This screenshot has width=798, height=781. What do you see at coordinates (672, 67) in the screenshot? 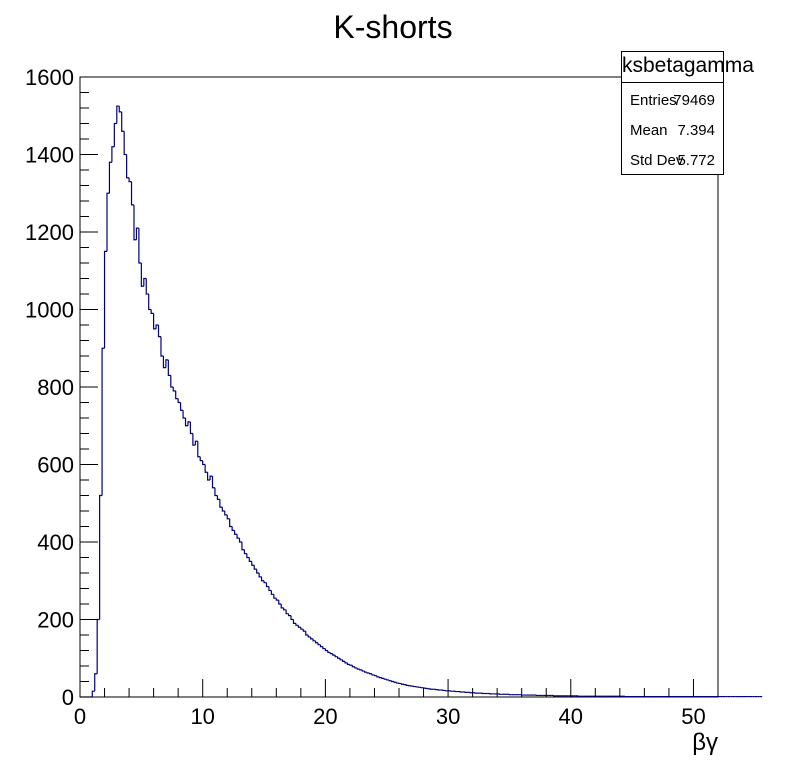
I see `stats-box-title: ksbetagamma` at bounding box center [672, 67].